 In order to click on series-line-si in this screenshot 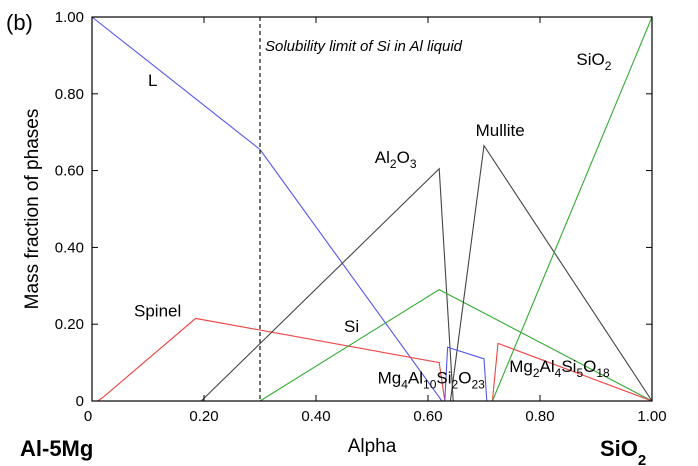, I will do `click(456, 345)`.